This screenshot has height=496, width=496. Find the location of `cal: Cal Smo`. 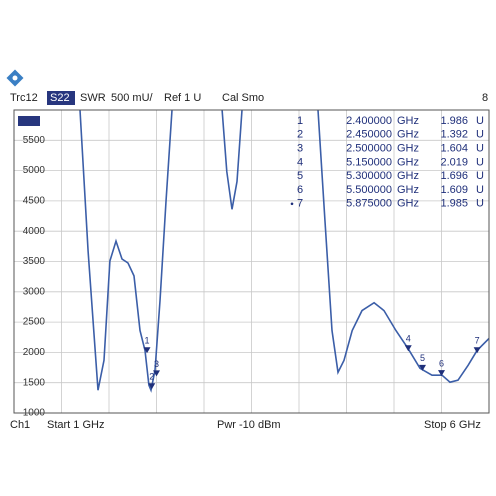

cal: Cal Smo is located at coordinates (243, 98).